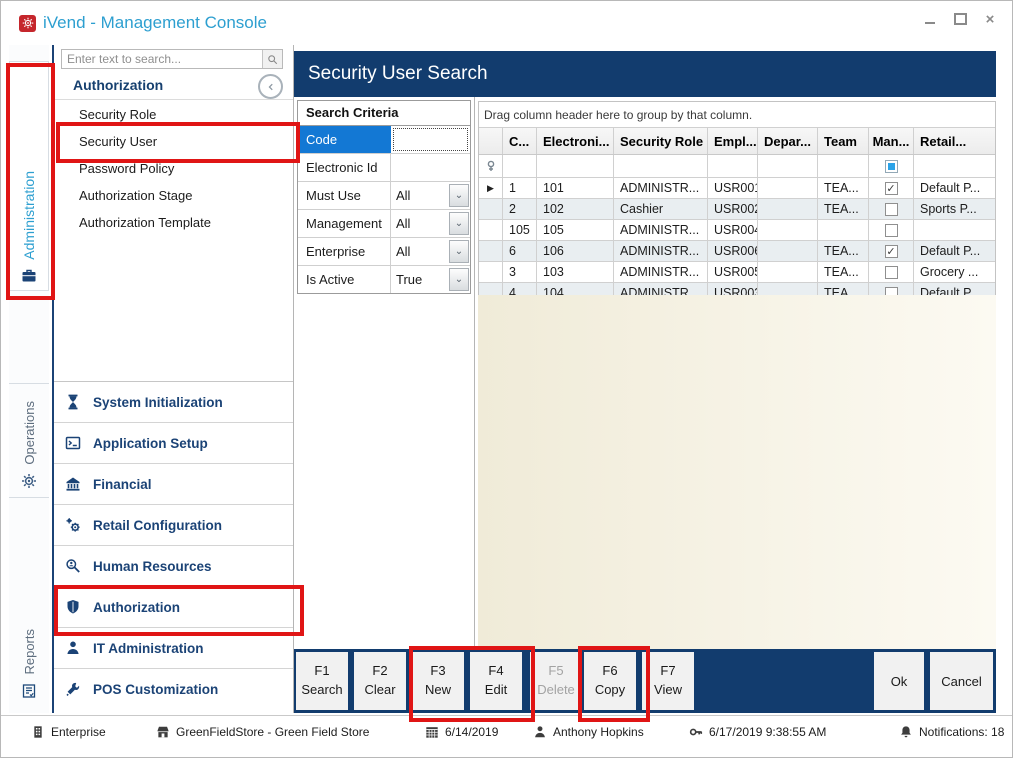 This screenshot has width=1013, height=758. Describe the element at coordinates (906, 732) in the screenshot. I see `bell-icon` at that location.